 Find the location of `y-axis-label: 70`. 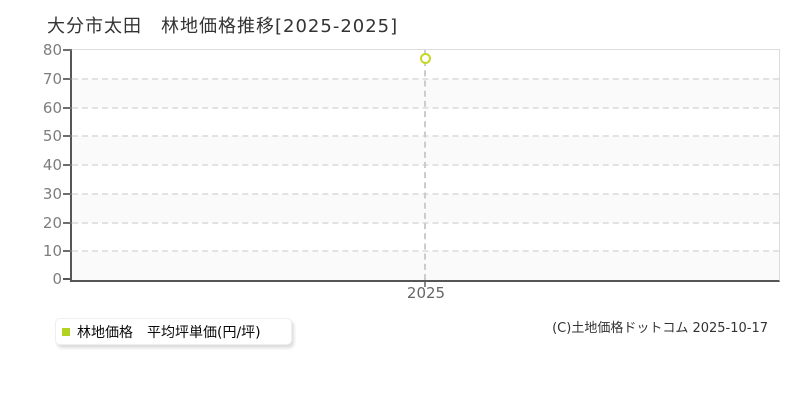

y-axis-label: 70 is located at coordinates (52, 78).